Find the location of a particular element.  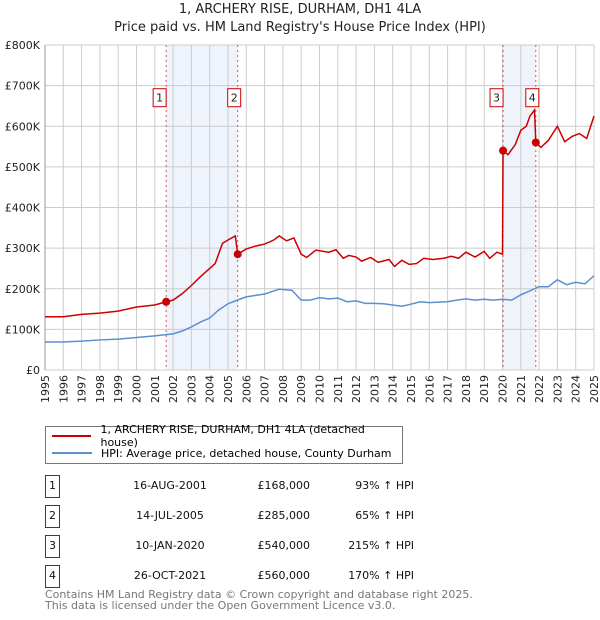

x-tick-label: 2014 is located at coordinates (393, 389).